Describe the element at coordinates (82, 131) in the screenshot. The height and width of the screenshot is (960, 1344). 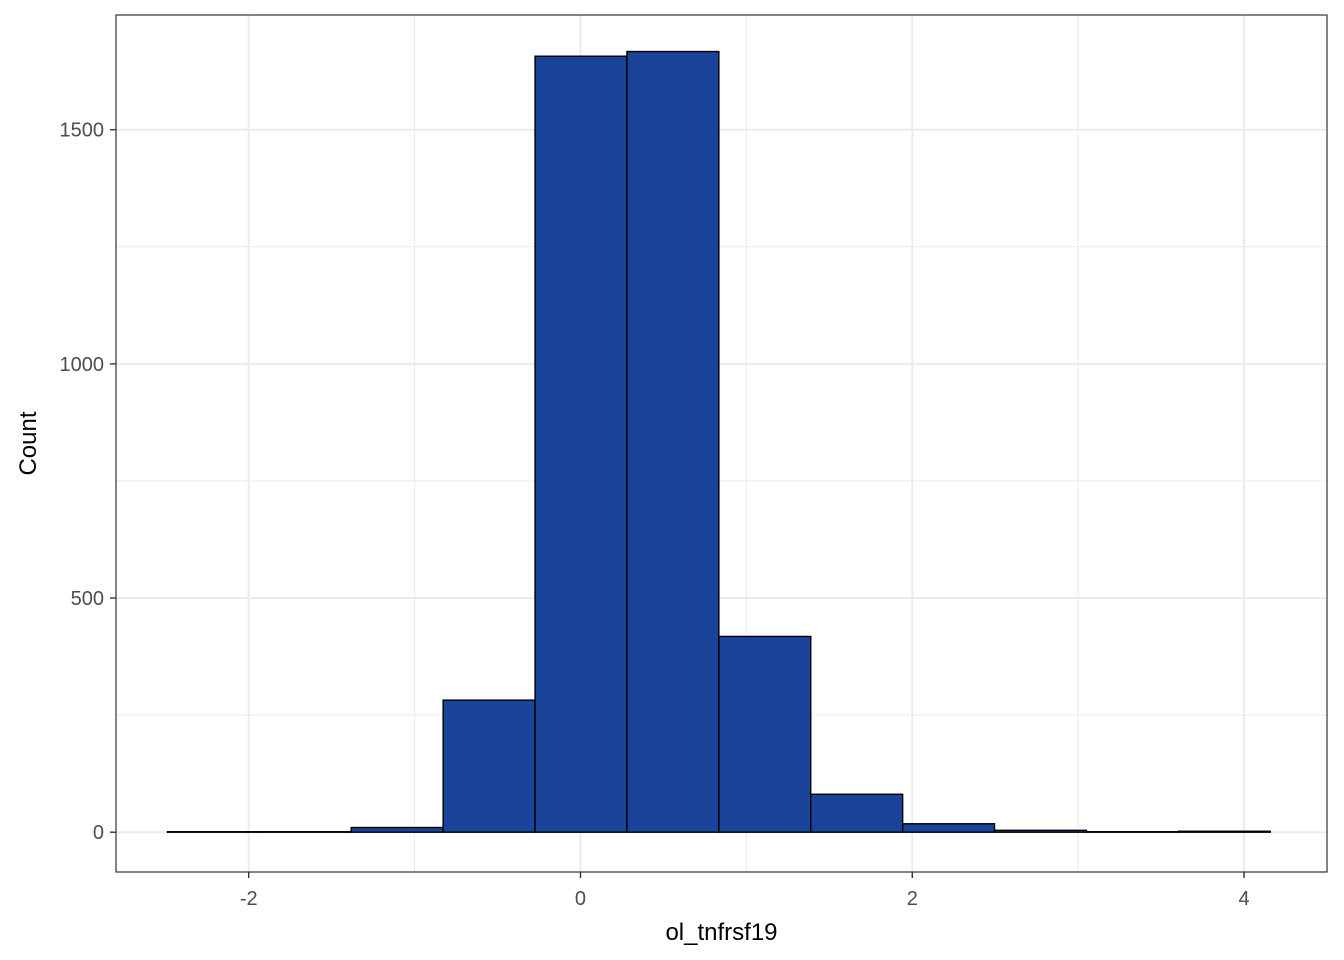
I see `y-tick-label: 1500` at that location.